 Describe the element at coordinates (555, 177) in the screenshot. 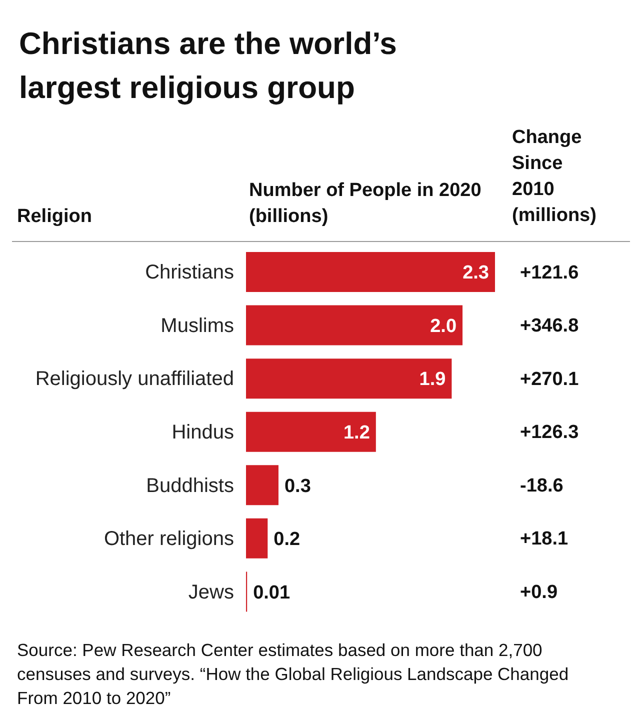

I see `y2-axis-title: Change Since 2010 (millions)` at that location.